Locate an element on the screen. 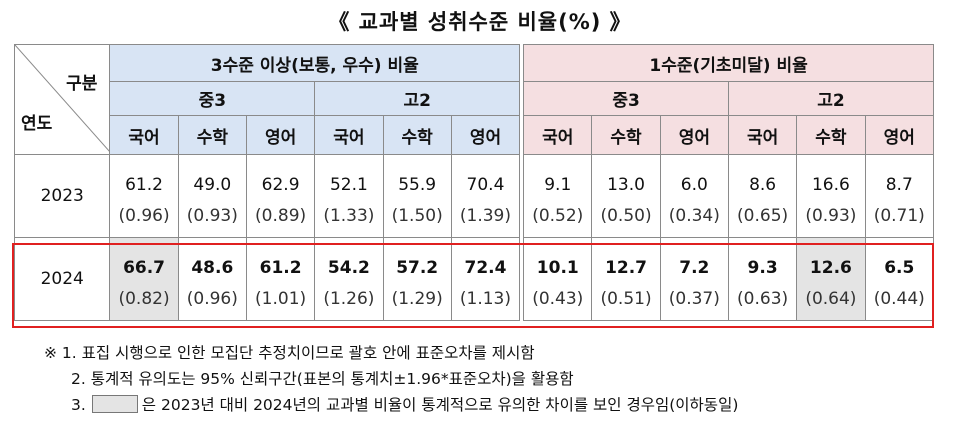 Image resolution: width=960 pixels, height=435 pixels. standard-error-cell: (0.65) is located at coordinates (762, 216).